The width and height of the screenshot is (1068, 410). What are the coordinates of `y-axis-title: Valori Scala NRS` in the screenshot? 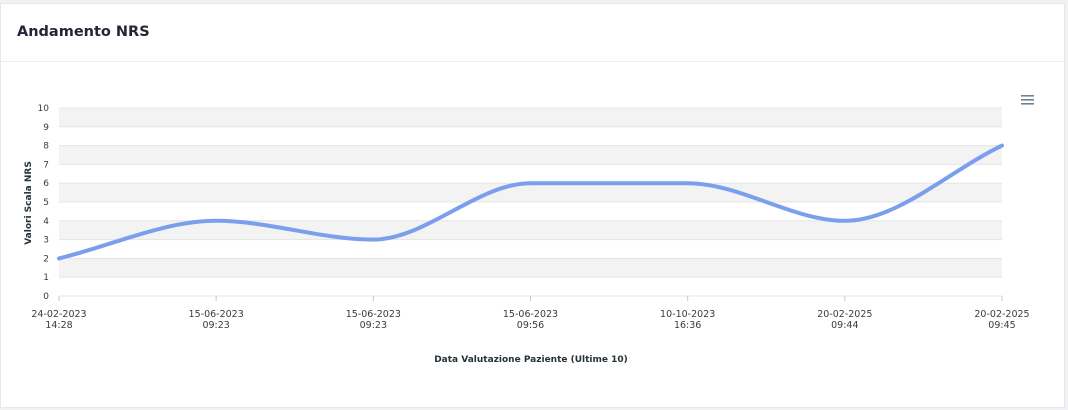 It's located at (29, 203).